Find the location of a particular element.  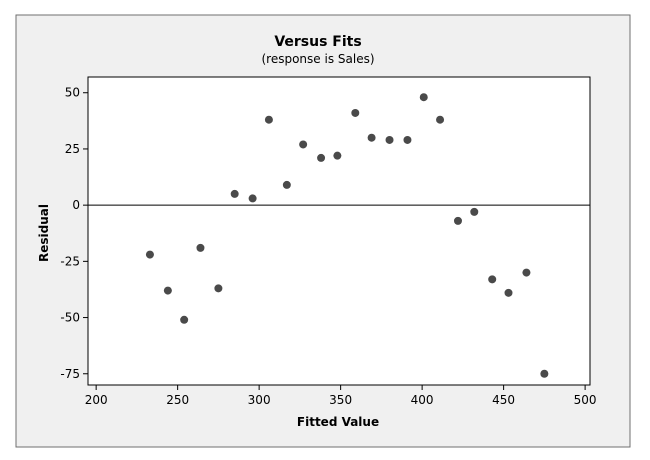

y-tick-label: 50 is located at coordinates (72, 93).